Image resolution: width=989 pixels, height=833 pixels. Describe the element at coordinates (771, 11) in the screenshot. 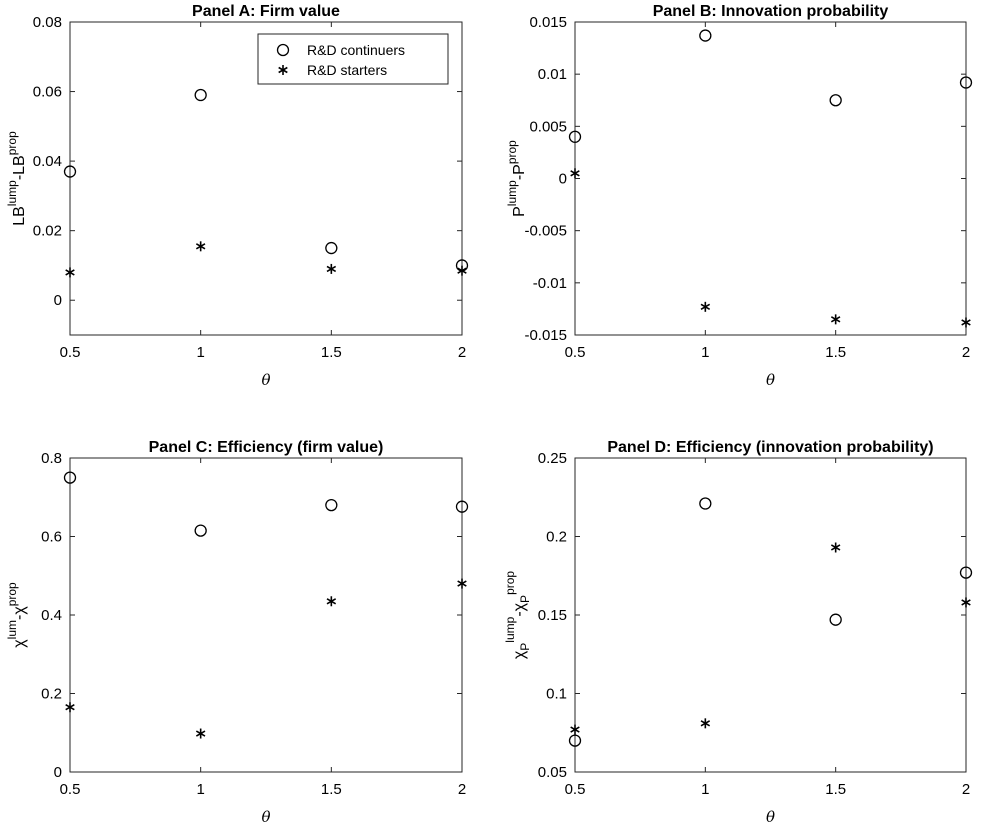

I see `chart-title: Panel B: Innovation probability` at that location.